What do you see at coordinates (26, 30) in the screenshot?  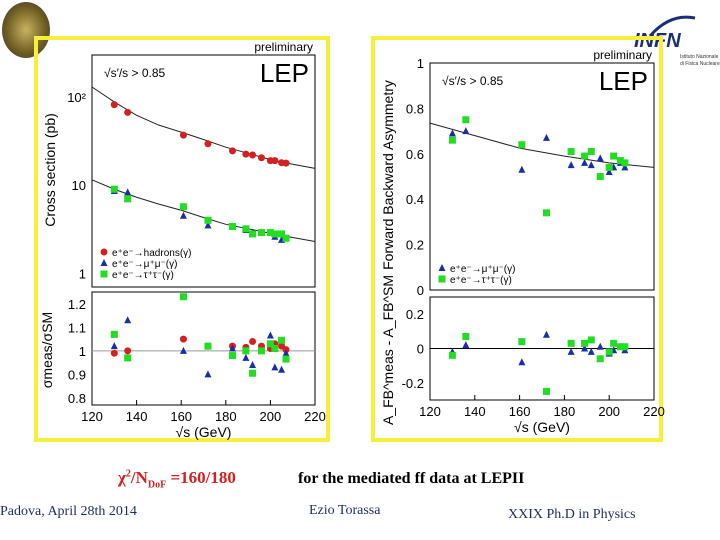 I see `logo-university` at bounding box center [26, 30].